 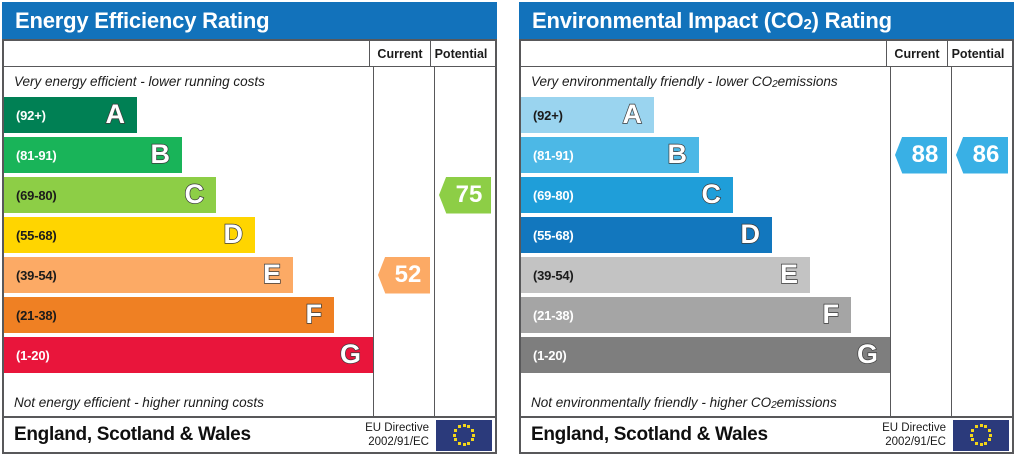 What do you see at coordinates (921, 155) in the screenshot?
I see `current-rating-badge: 88` at bounding box center [921, 155].